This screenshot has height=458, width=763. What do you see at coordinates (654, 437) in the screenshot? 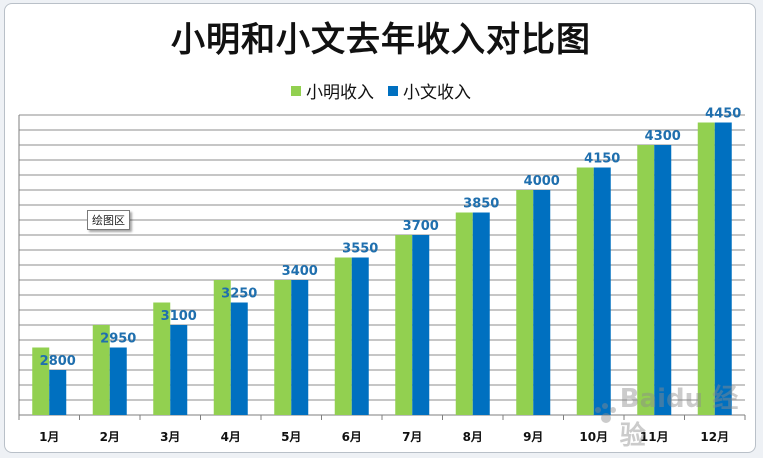
I see `x-tick-label: 11月` at bounding box center [654, 437].